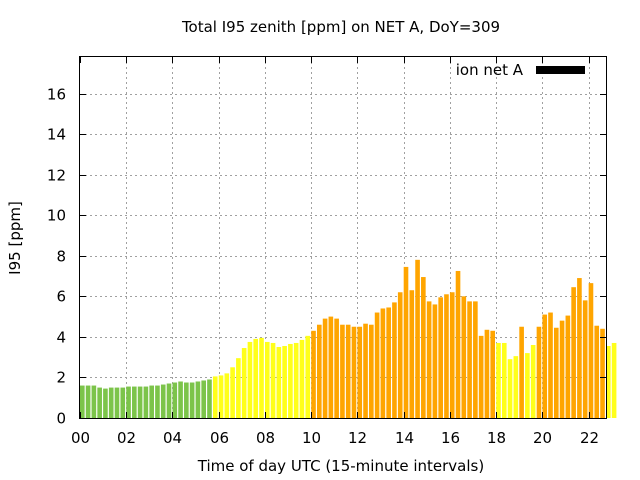  I want to click on x-tick-label: 18, so click(496, 438).